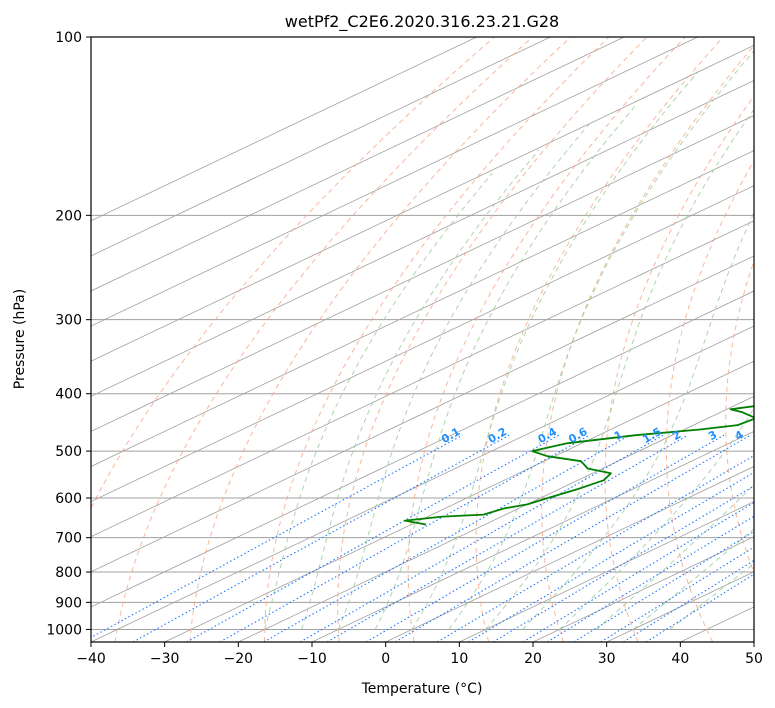 The width and height of the screenshot is (775, 708). Describe the element at coordinates (680, 659) in the screenshot. I see `x-tick-label: 40` at that location.